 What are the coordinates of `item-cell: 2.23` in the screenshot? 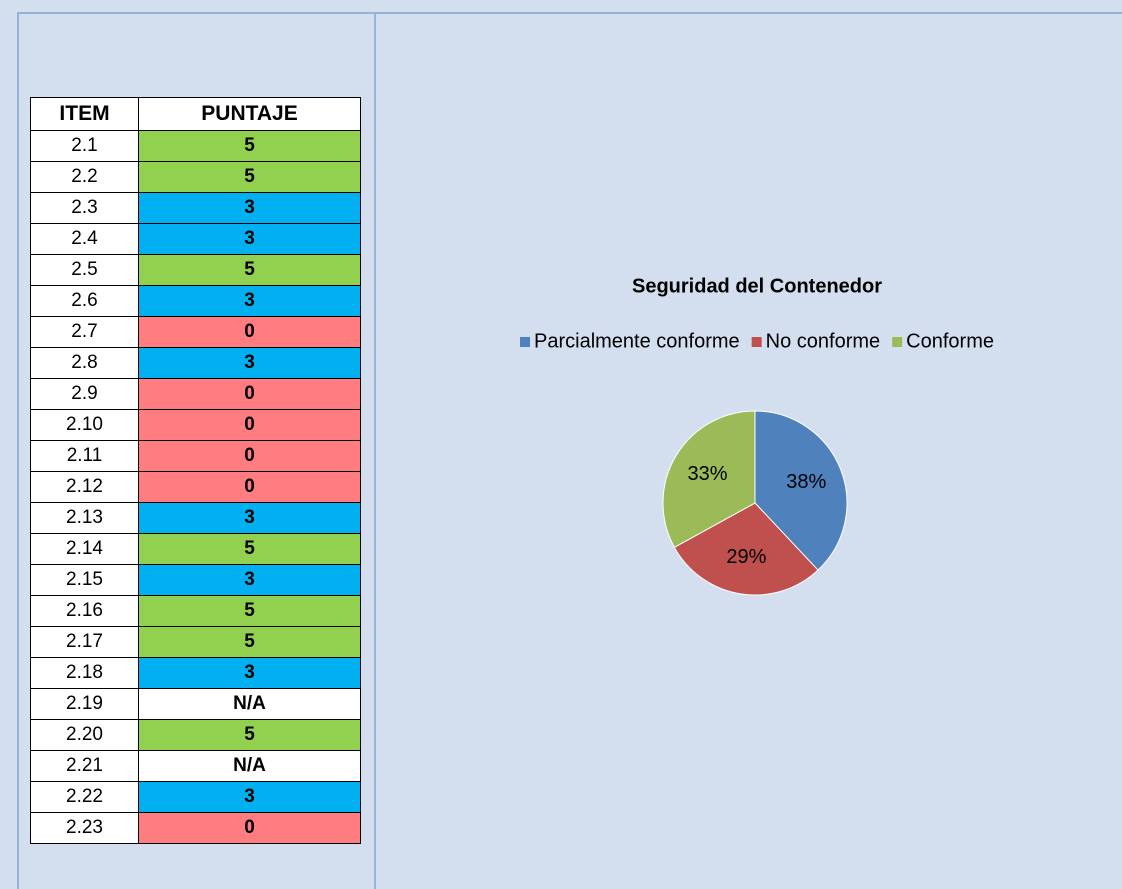 It's located at (84, 828).